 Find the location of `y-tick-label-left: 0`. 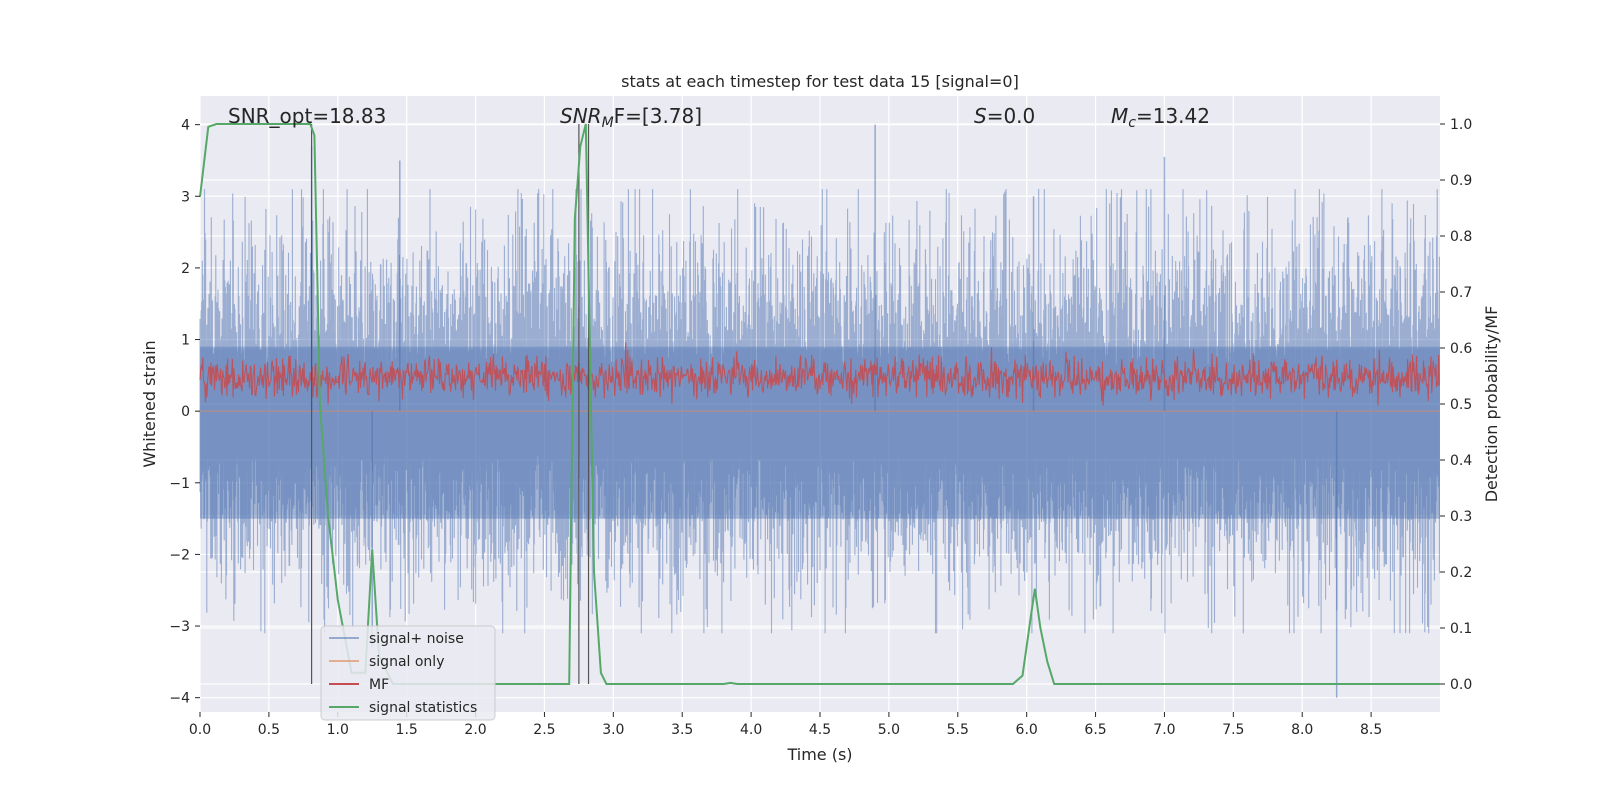

y-tick-label-left: 0 is located at coordinates (185, 412).